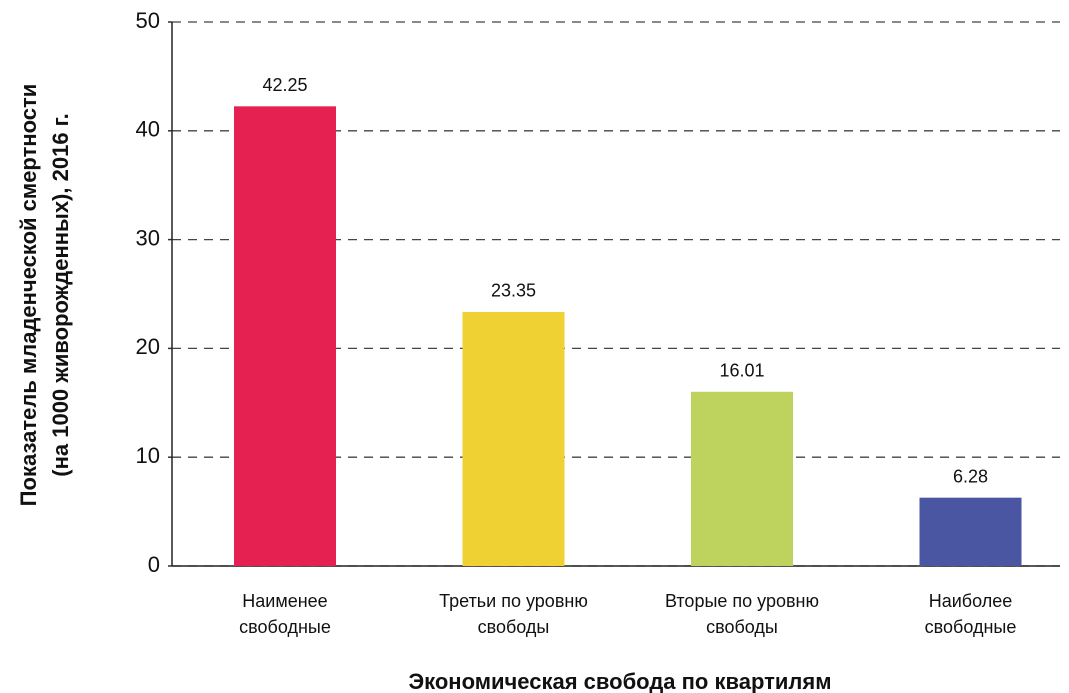 Image resolution: width=1069 pixels, height=693 pixels. I want to click on y-tick-label: 40, so click(148, 129).